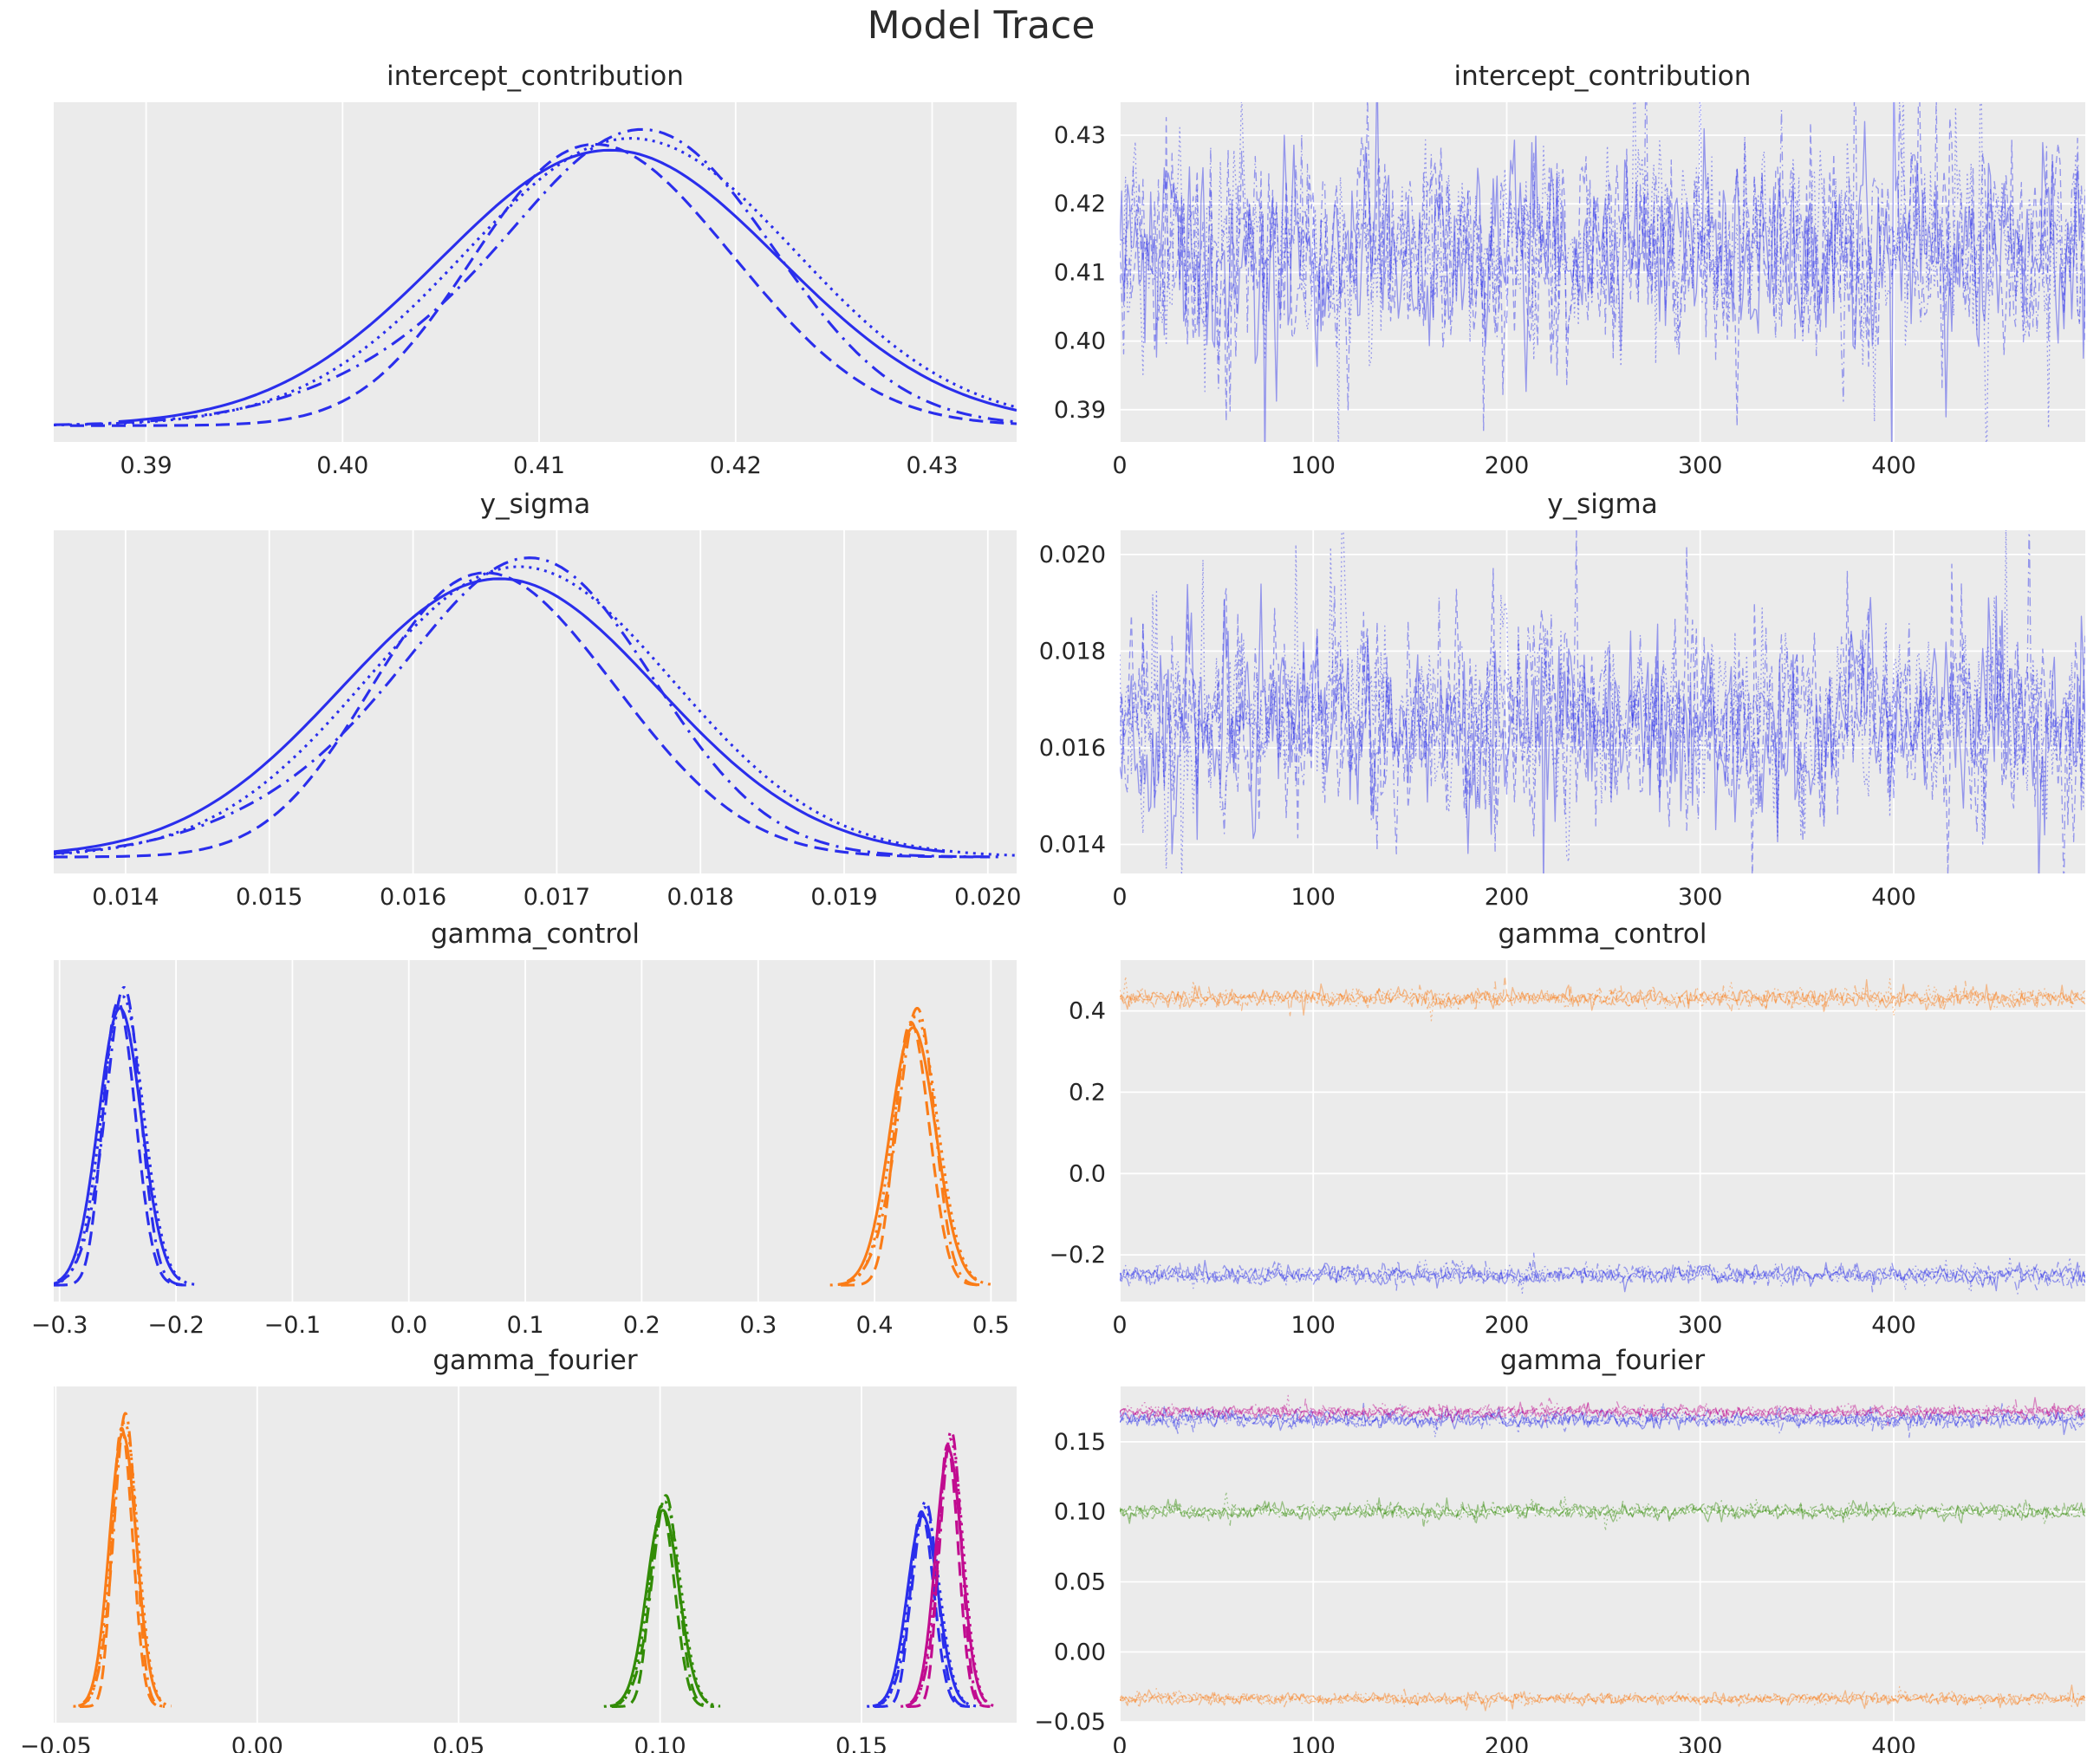 The width and height of the screenshot is (2100, 1753). I want to click on y-sigma-kde-plot: 0.014 0.015 0.016 0.017 0.018 0.019 0.020, so click(537, 720).